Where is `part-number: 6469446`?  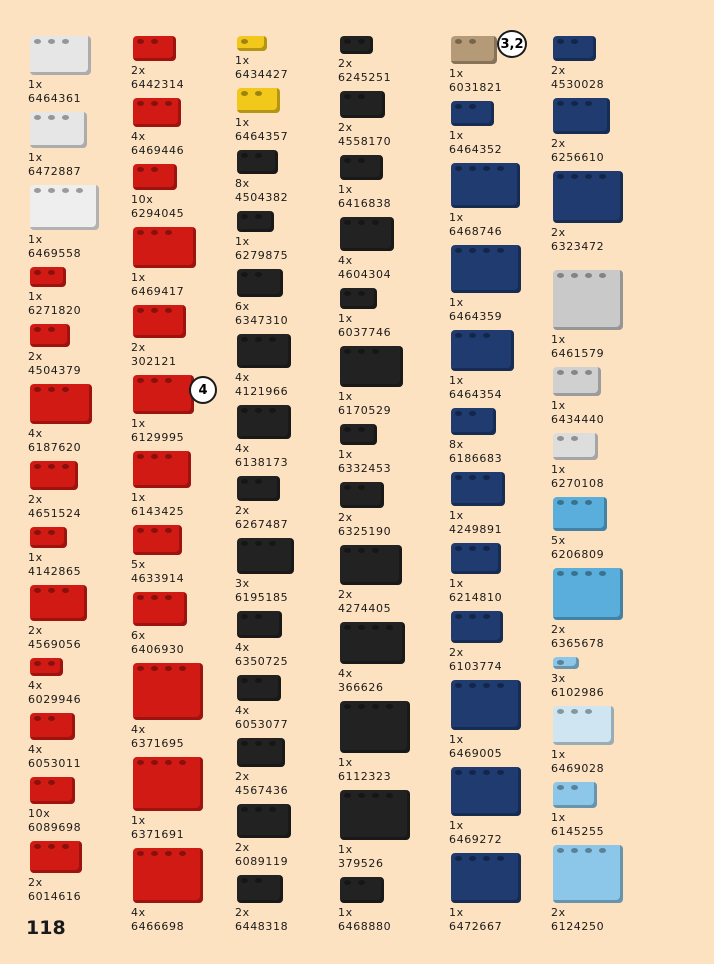
part-number: 6469446 is located at coordinates (158, 150).